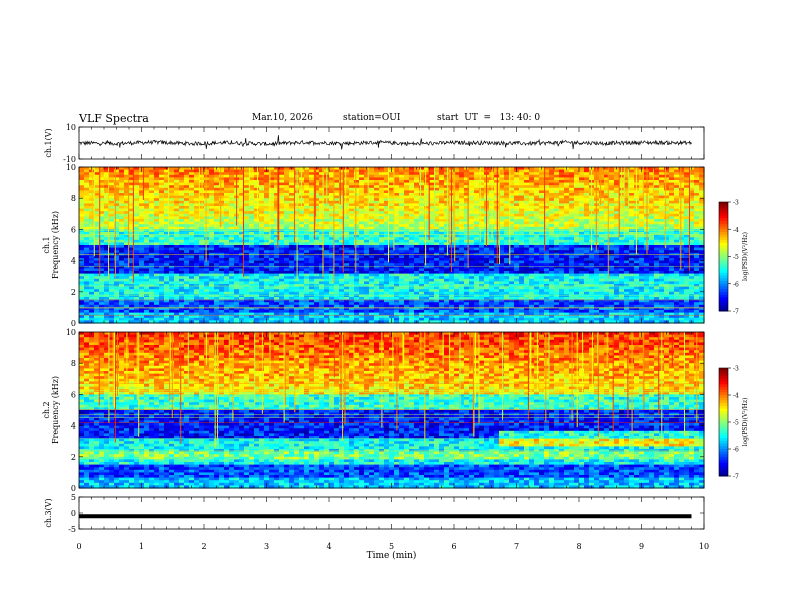 The image size is (792, 612). What do you see at coordinates (114, 118) in the screenshot?
I see `header-title: VLF Spectra` at bounding box center [114, 118].